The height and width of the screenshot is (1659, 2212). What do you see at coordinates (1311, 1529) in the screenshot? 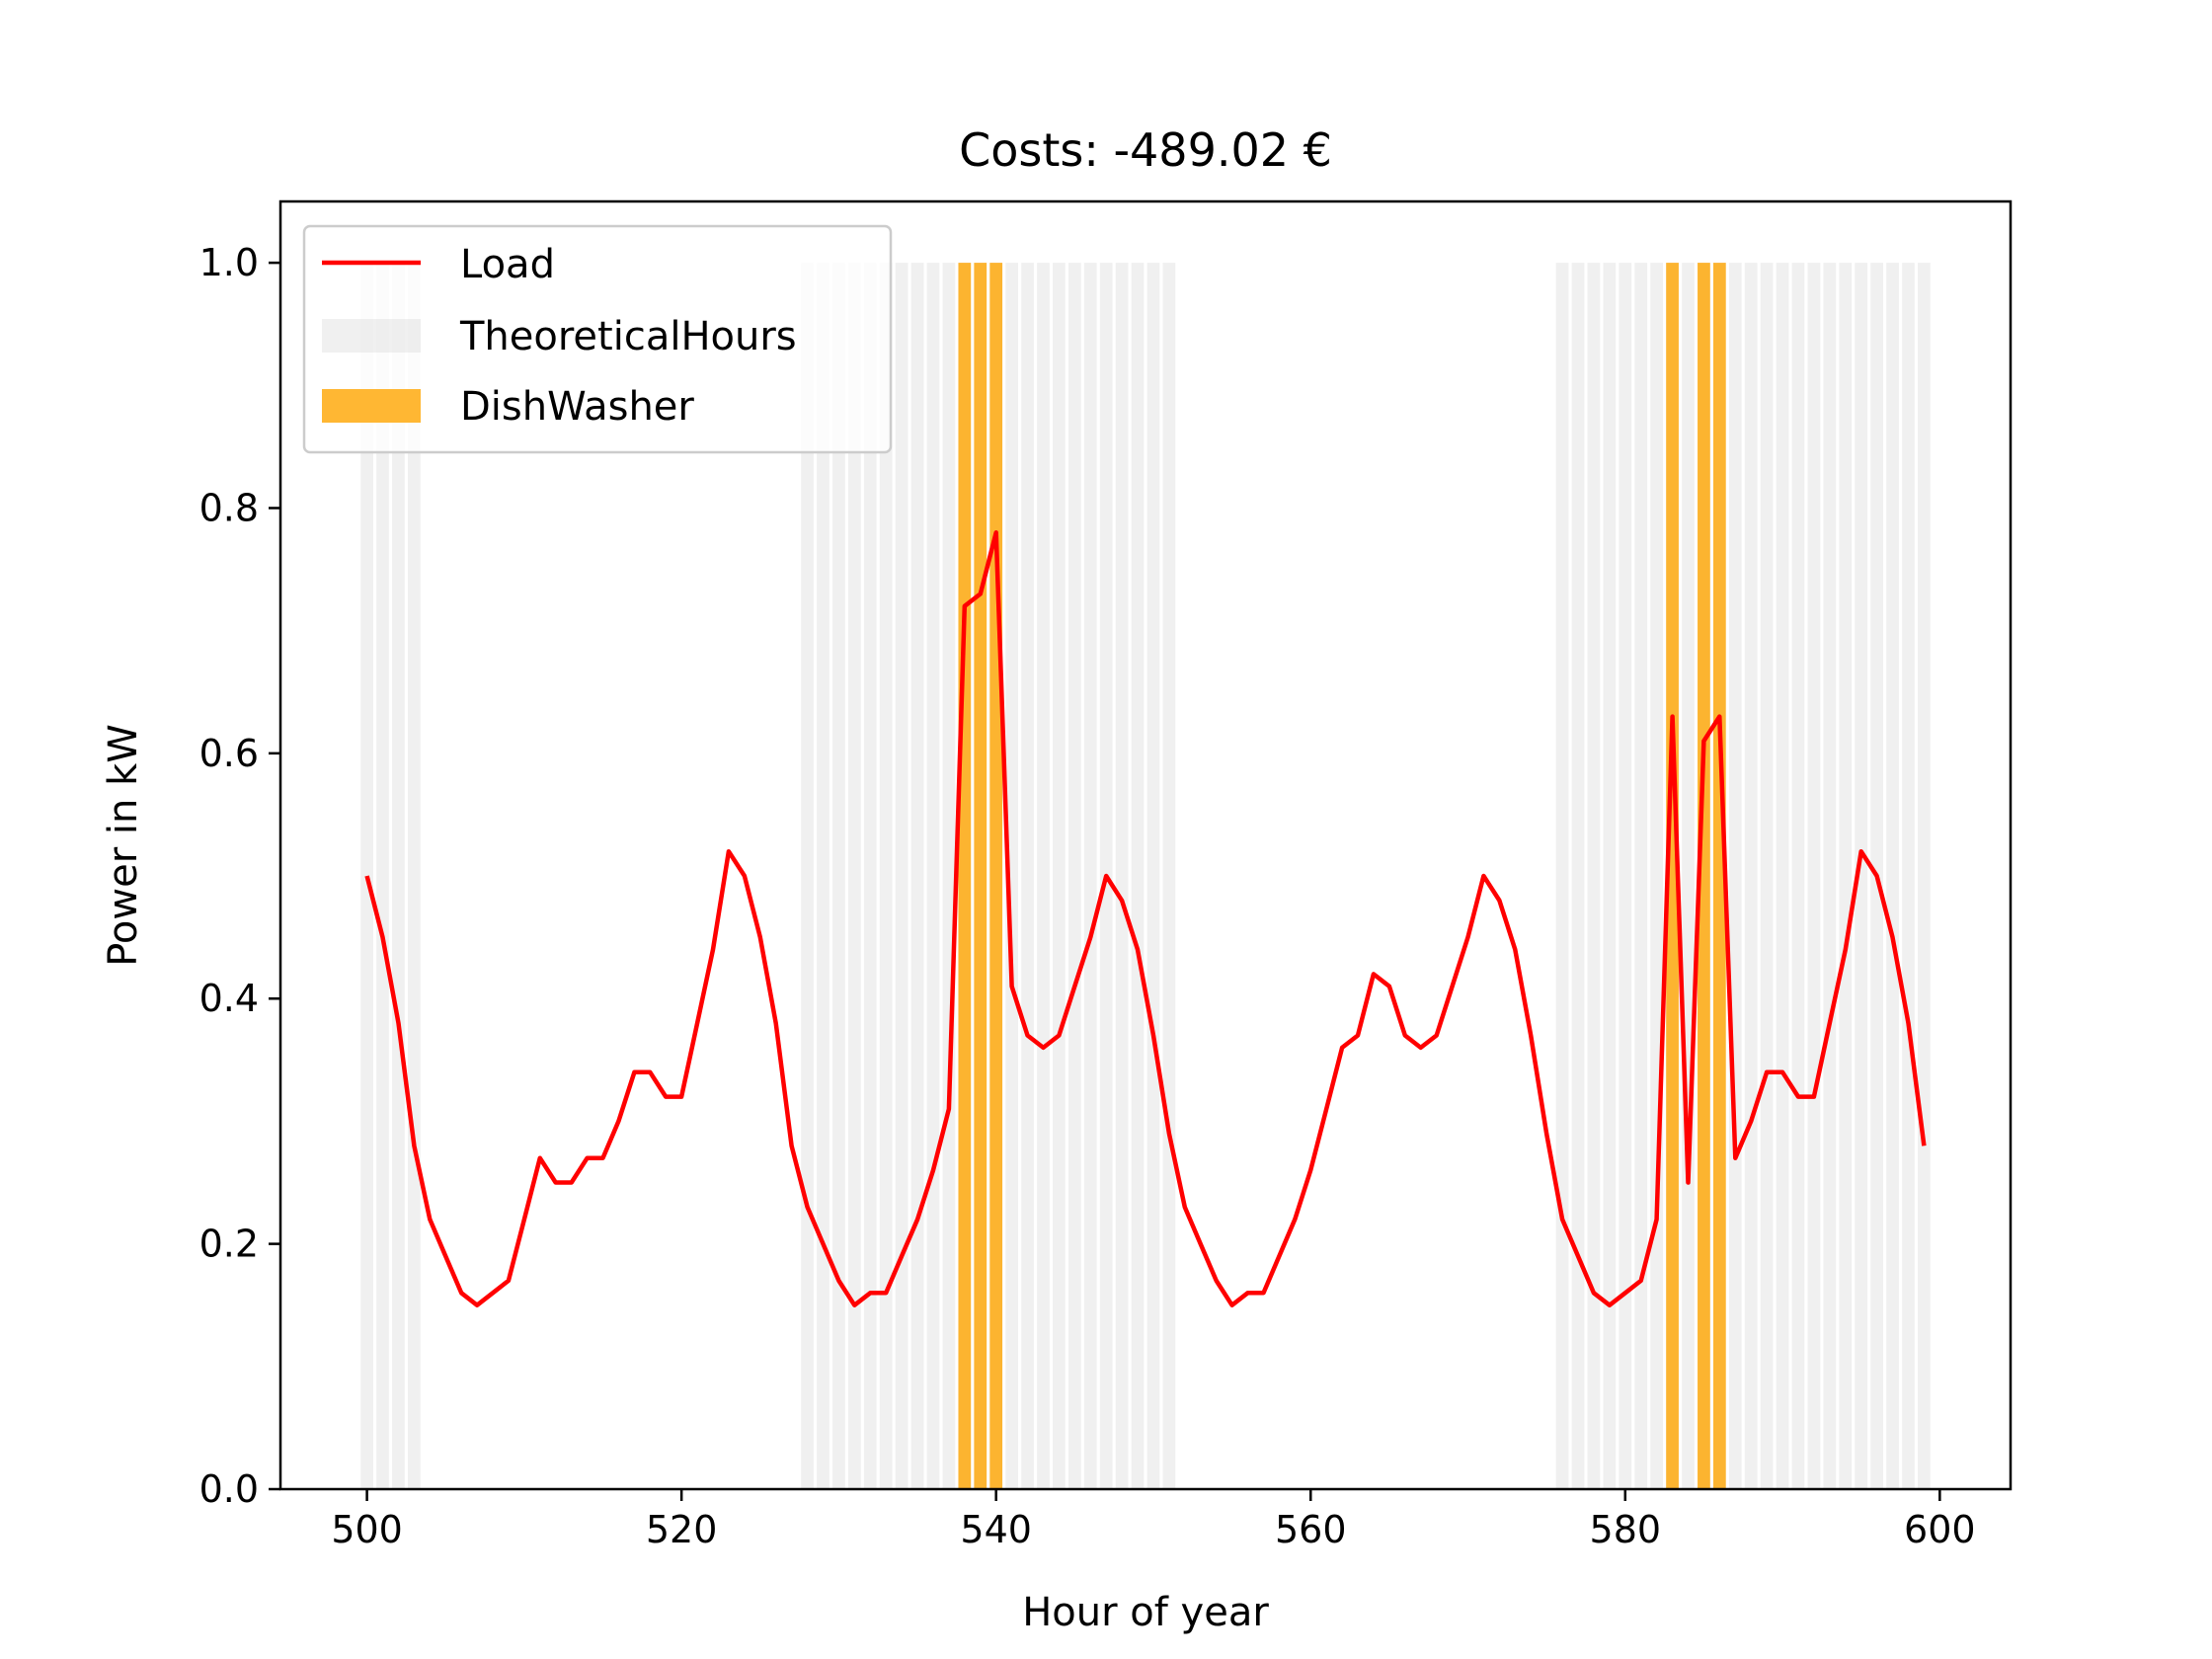
I see `x-tick-label: 560` at bounding box center [1311, 1529].